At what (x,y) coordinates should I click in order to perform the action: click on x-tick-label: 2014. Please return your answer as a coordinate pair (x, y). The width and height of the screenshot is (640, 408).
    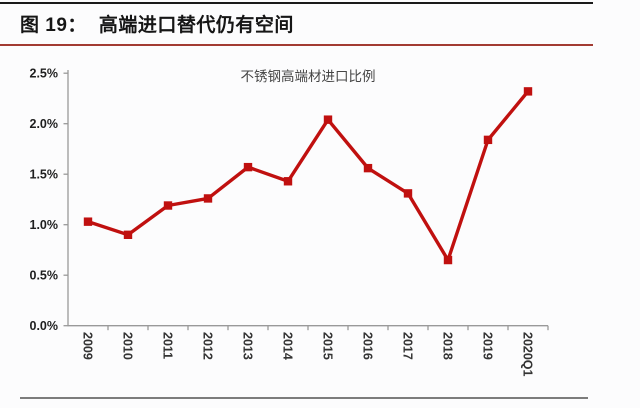
    Looking at the image, I should click on (288, 346).